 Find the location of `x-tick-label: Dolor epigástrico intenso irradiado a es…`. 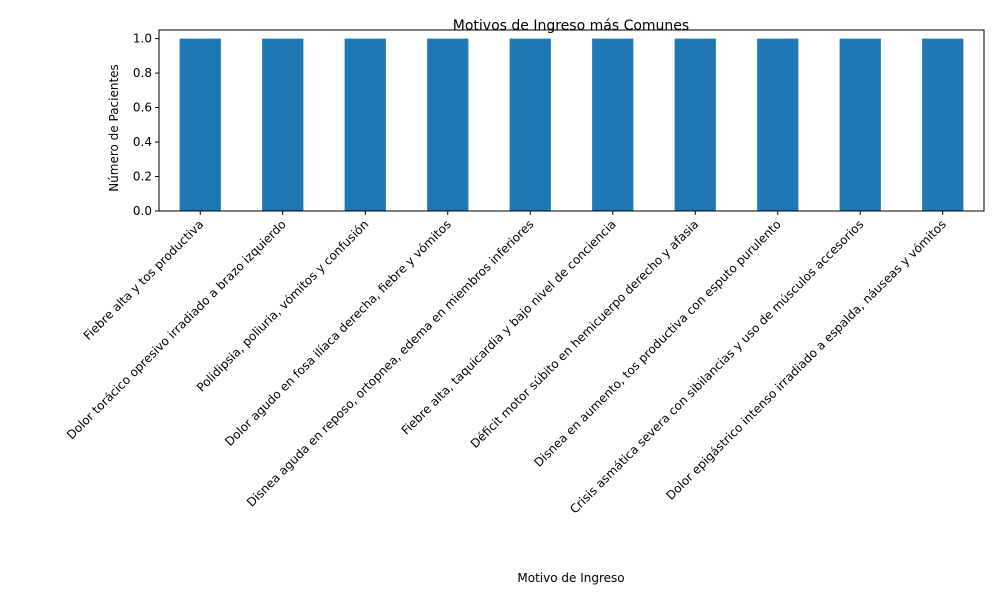

x-tick-label: Dolor epigástrico intenso irradiado a es… is located at coordinates (806, 360).